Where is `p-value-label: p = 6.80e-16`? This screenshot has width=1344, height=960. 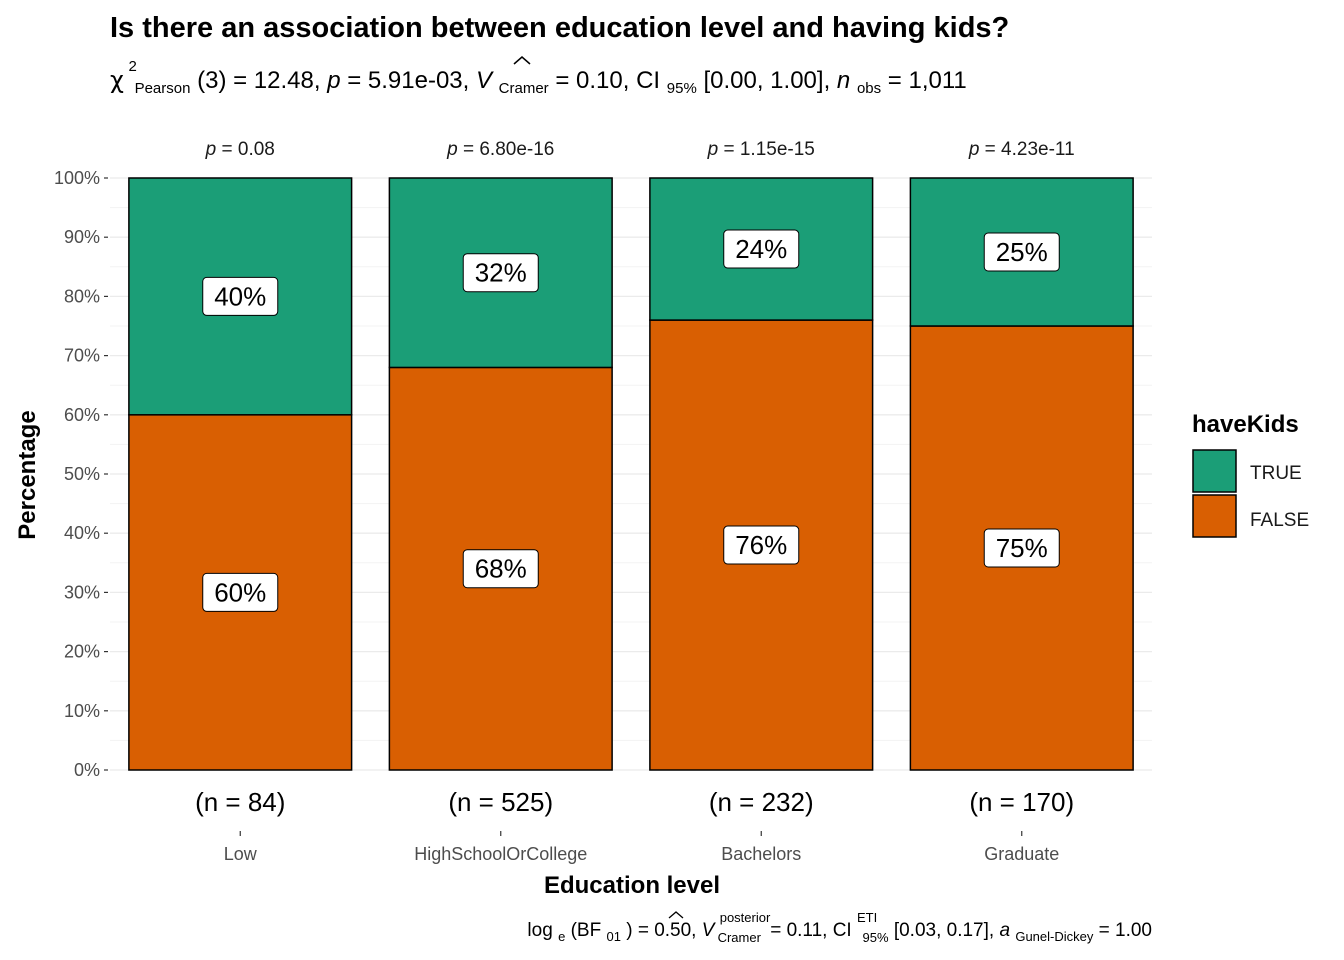
p-value-label: p = 6.80e-16 is located at coordinates (500, 149).